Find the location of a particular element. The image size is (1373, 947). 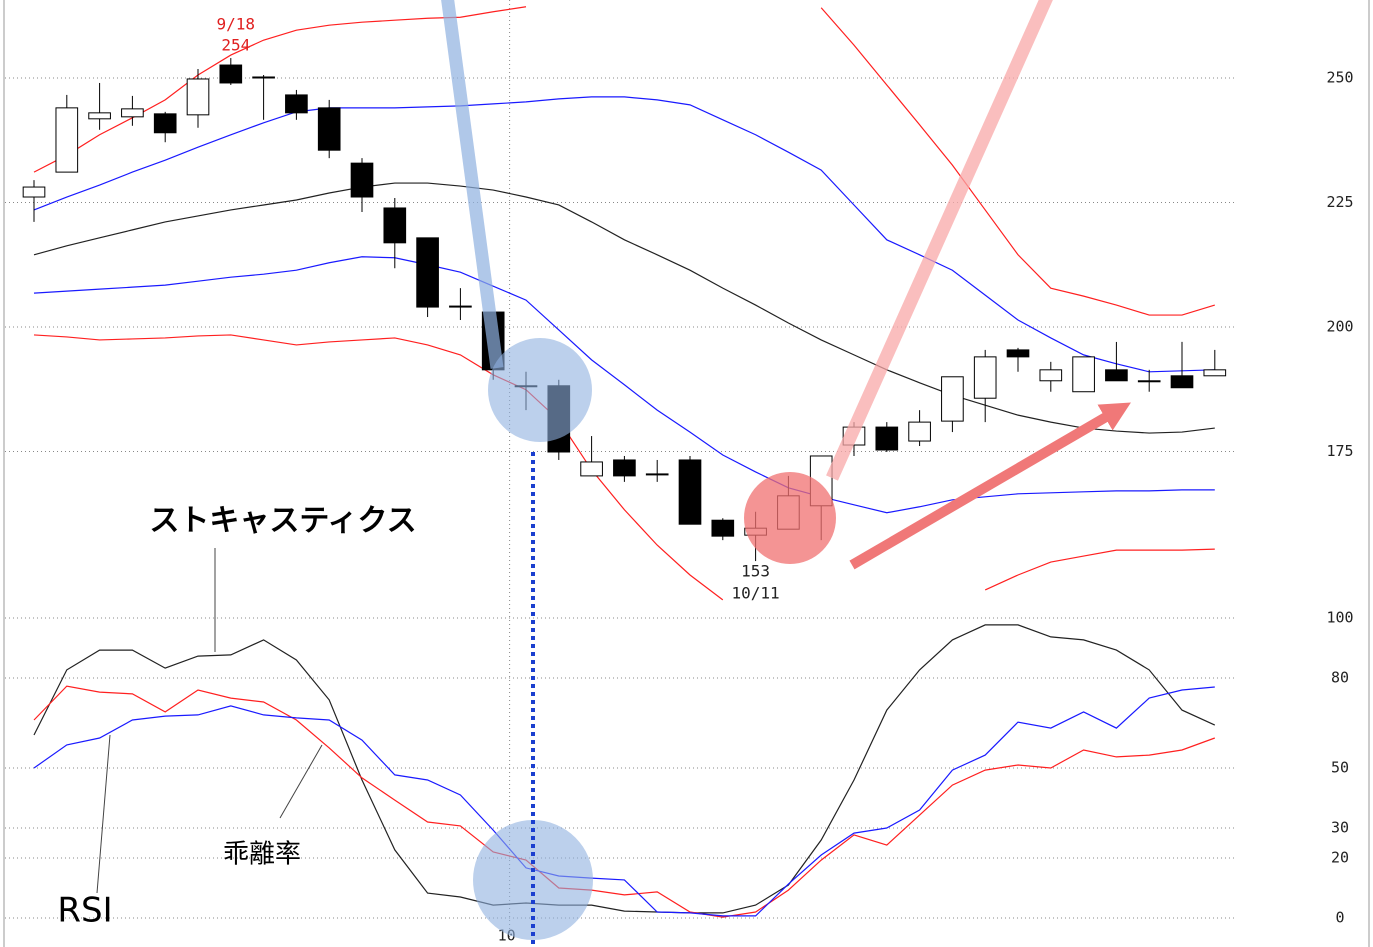

y-tick-label: 30 is located at coordinates (1340, 828).